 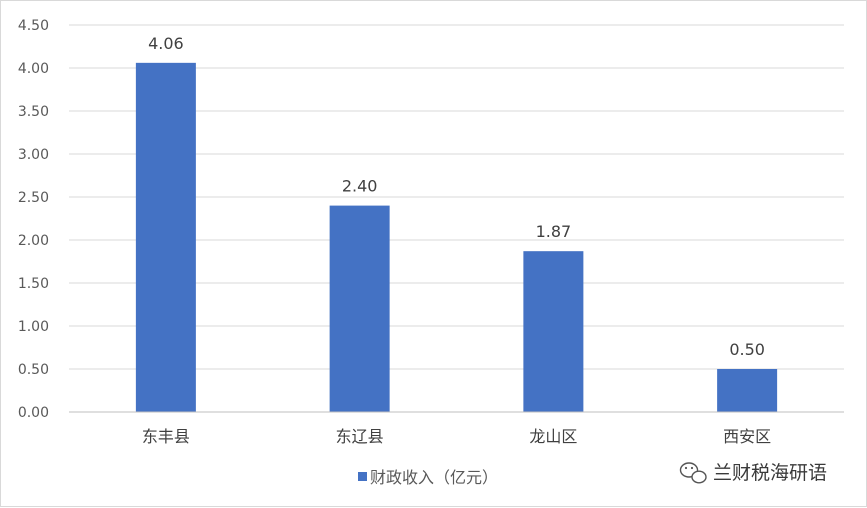 I want to click on y-axis-ticks: 0.00 0.50 1.00 1.50 2.00 2.50 3.00 3.50 4.00 4.50, so click(x=33, y=219).